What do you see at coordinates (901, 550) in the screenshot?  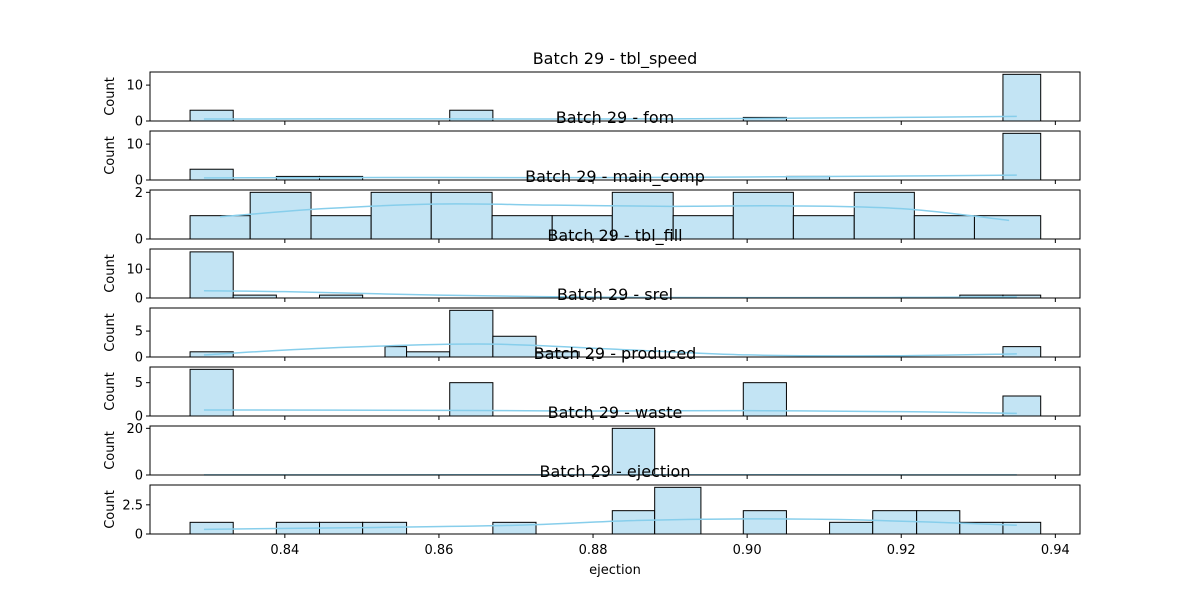 I see `x-tick-label: 0.92` at bounding box center [901, 550].